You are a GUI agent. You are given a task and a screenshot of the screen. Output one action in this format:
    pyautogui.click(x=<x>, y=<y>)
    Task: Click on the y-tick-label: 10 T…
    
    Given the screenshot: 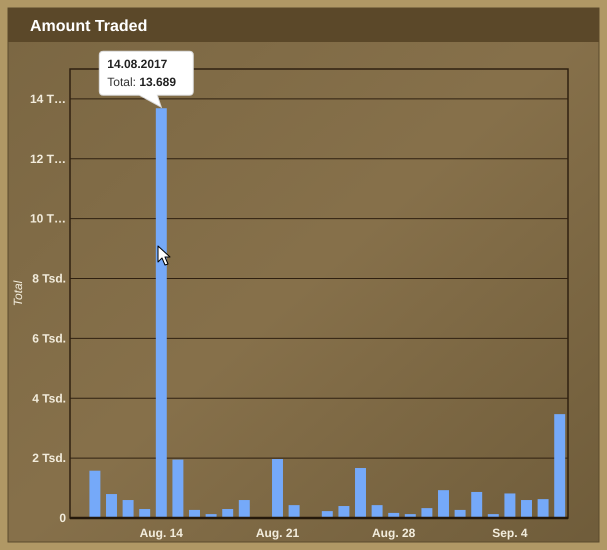 What is the action you would take?
    pyautogui.click(x=48, y=219)
    